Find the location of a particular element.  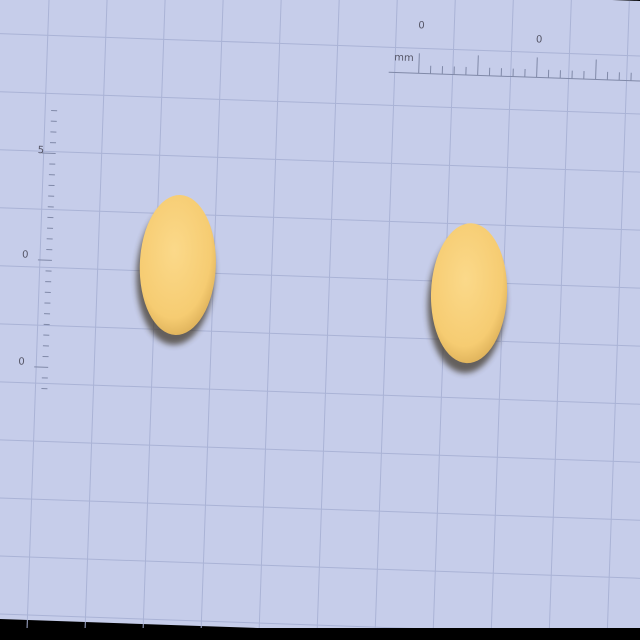

ruler-label: 5 is located at coordinates (41, 150).